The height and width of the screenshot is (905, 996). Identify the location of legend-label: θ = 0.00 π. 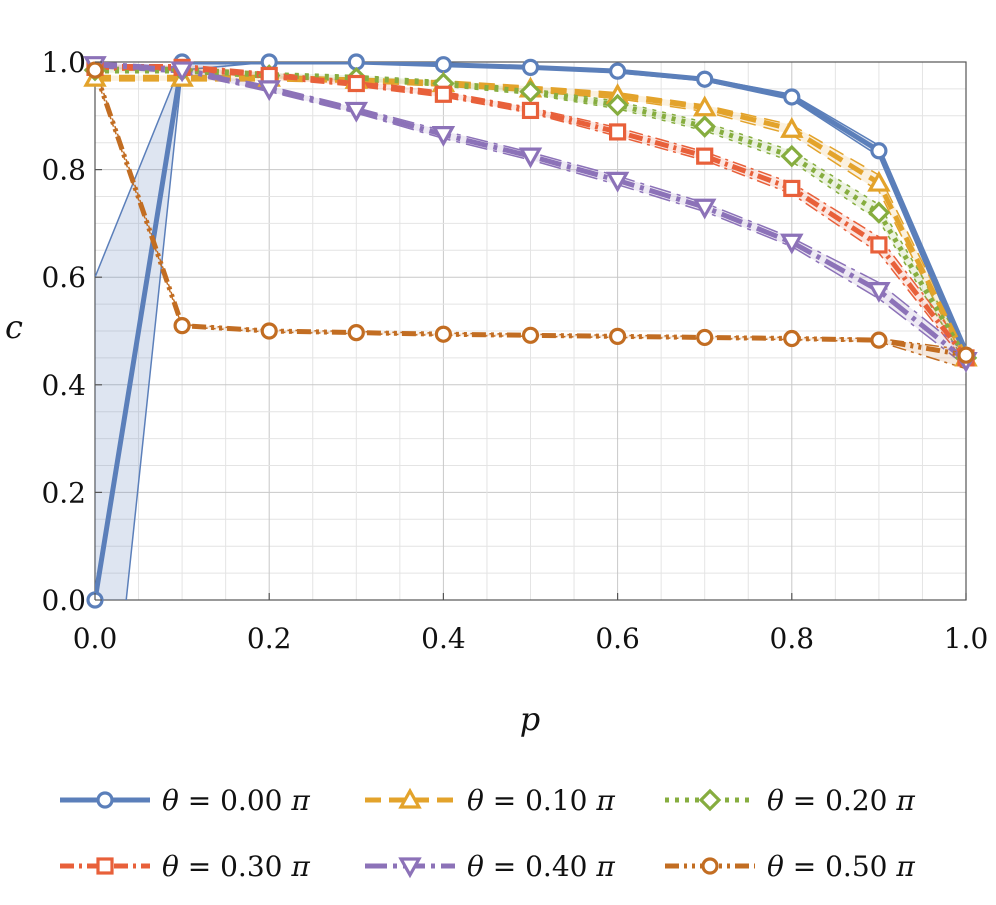
(236, 800).